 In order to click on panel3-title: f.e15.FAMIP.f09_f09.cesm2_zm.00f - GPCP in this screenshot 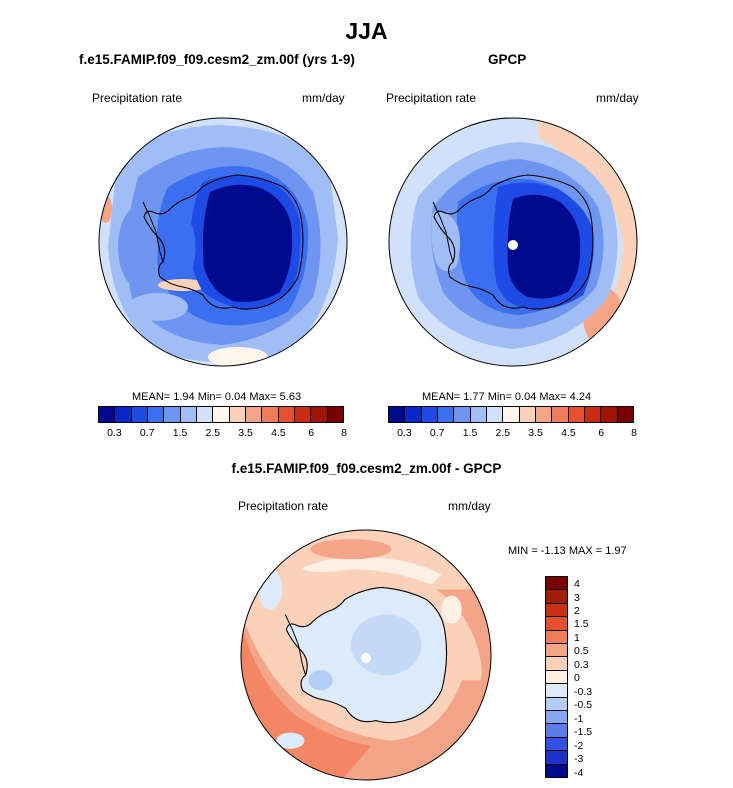, I will do `click(366, 468)`.